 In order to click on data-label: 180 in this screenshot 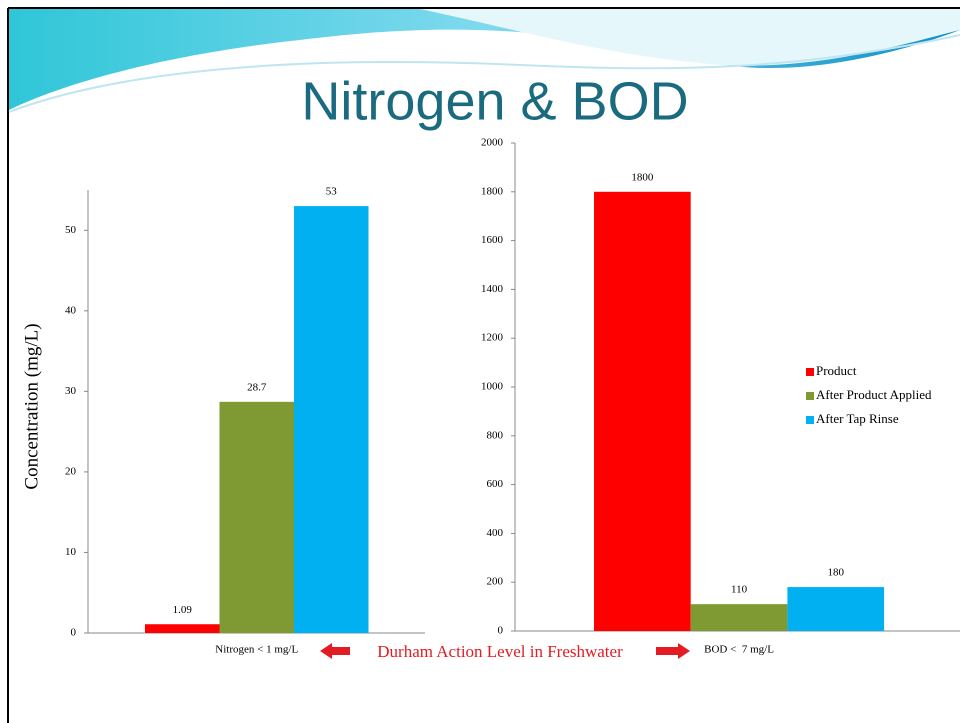, I will do `click(836, 573)`.